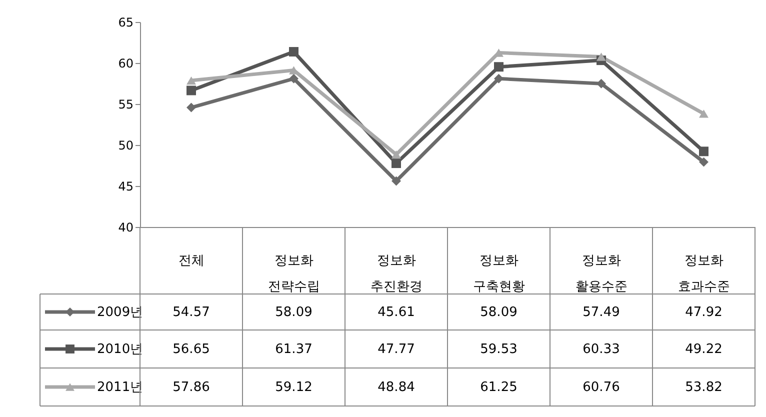 This screenshot has height=417, width=766. I want to click on x-tick-label: 정보화 활용수준, so click(601, 274).